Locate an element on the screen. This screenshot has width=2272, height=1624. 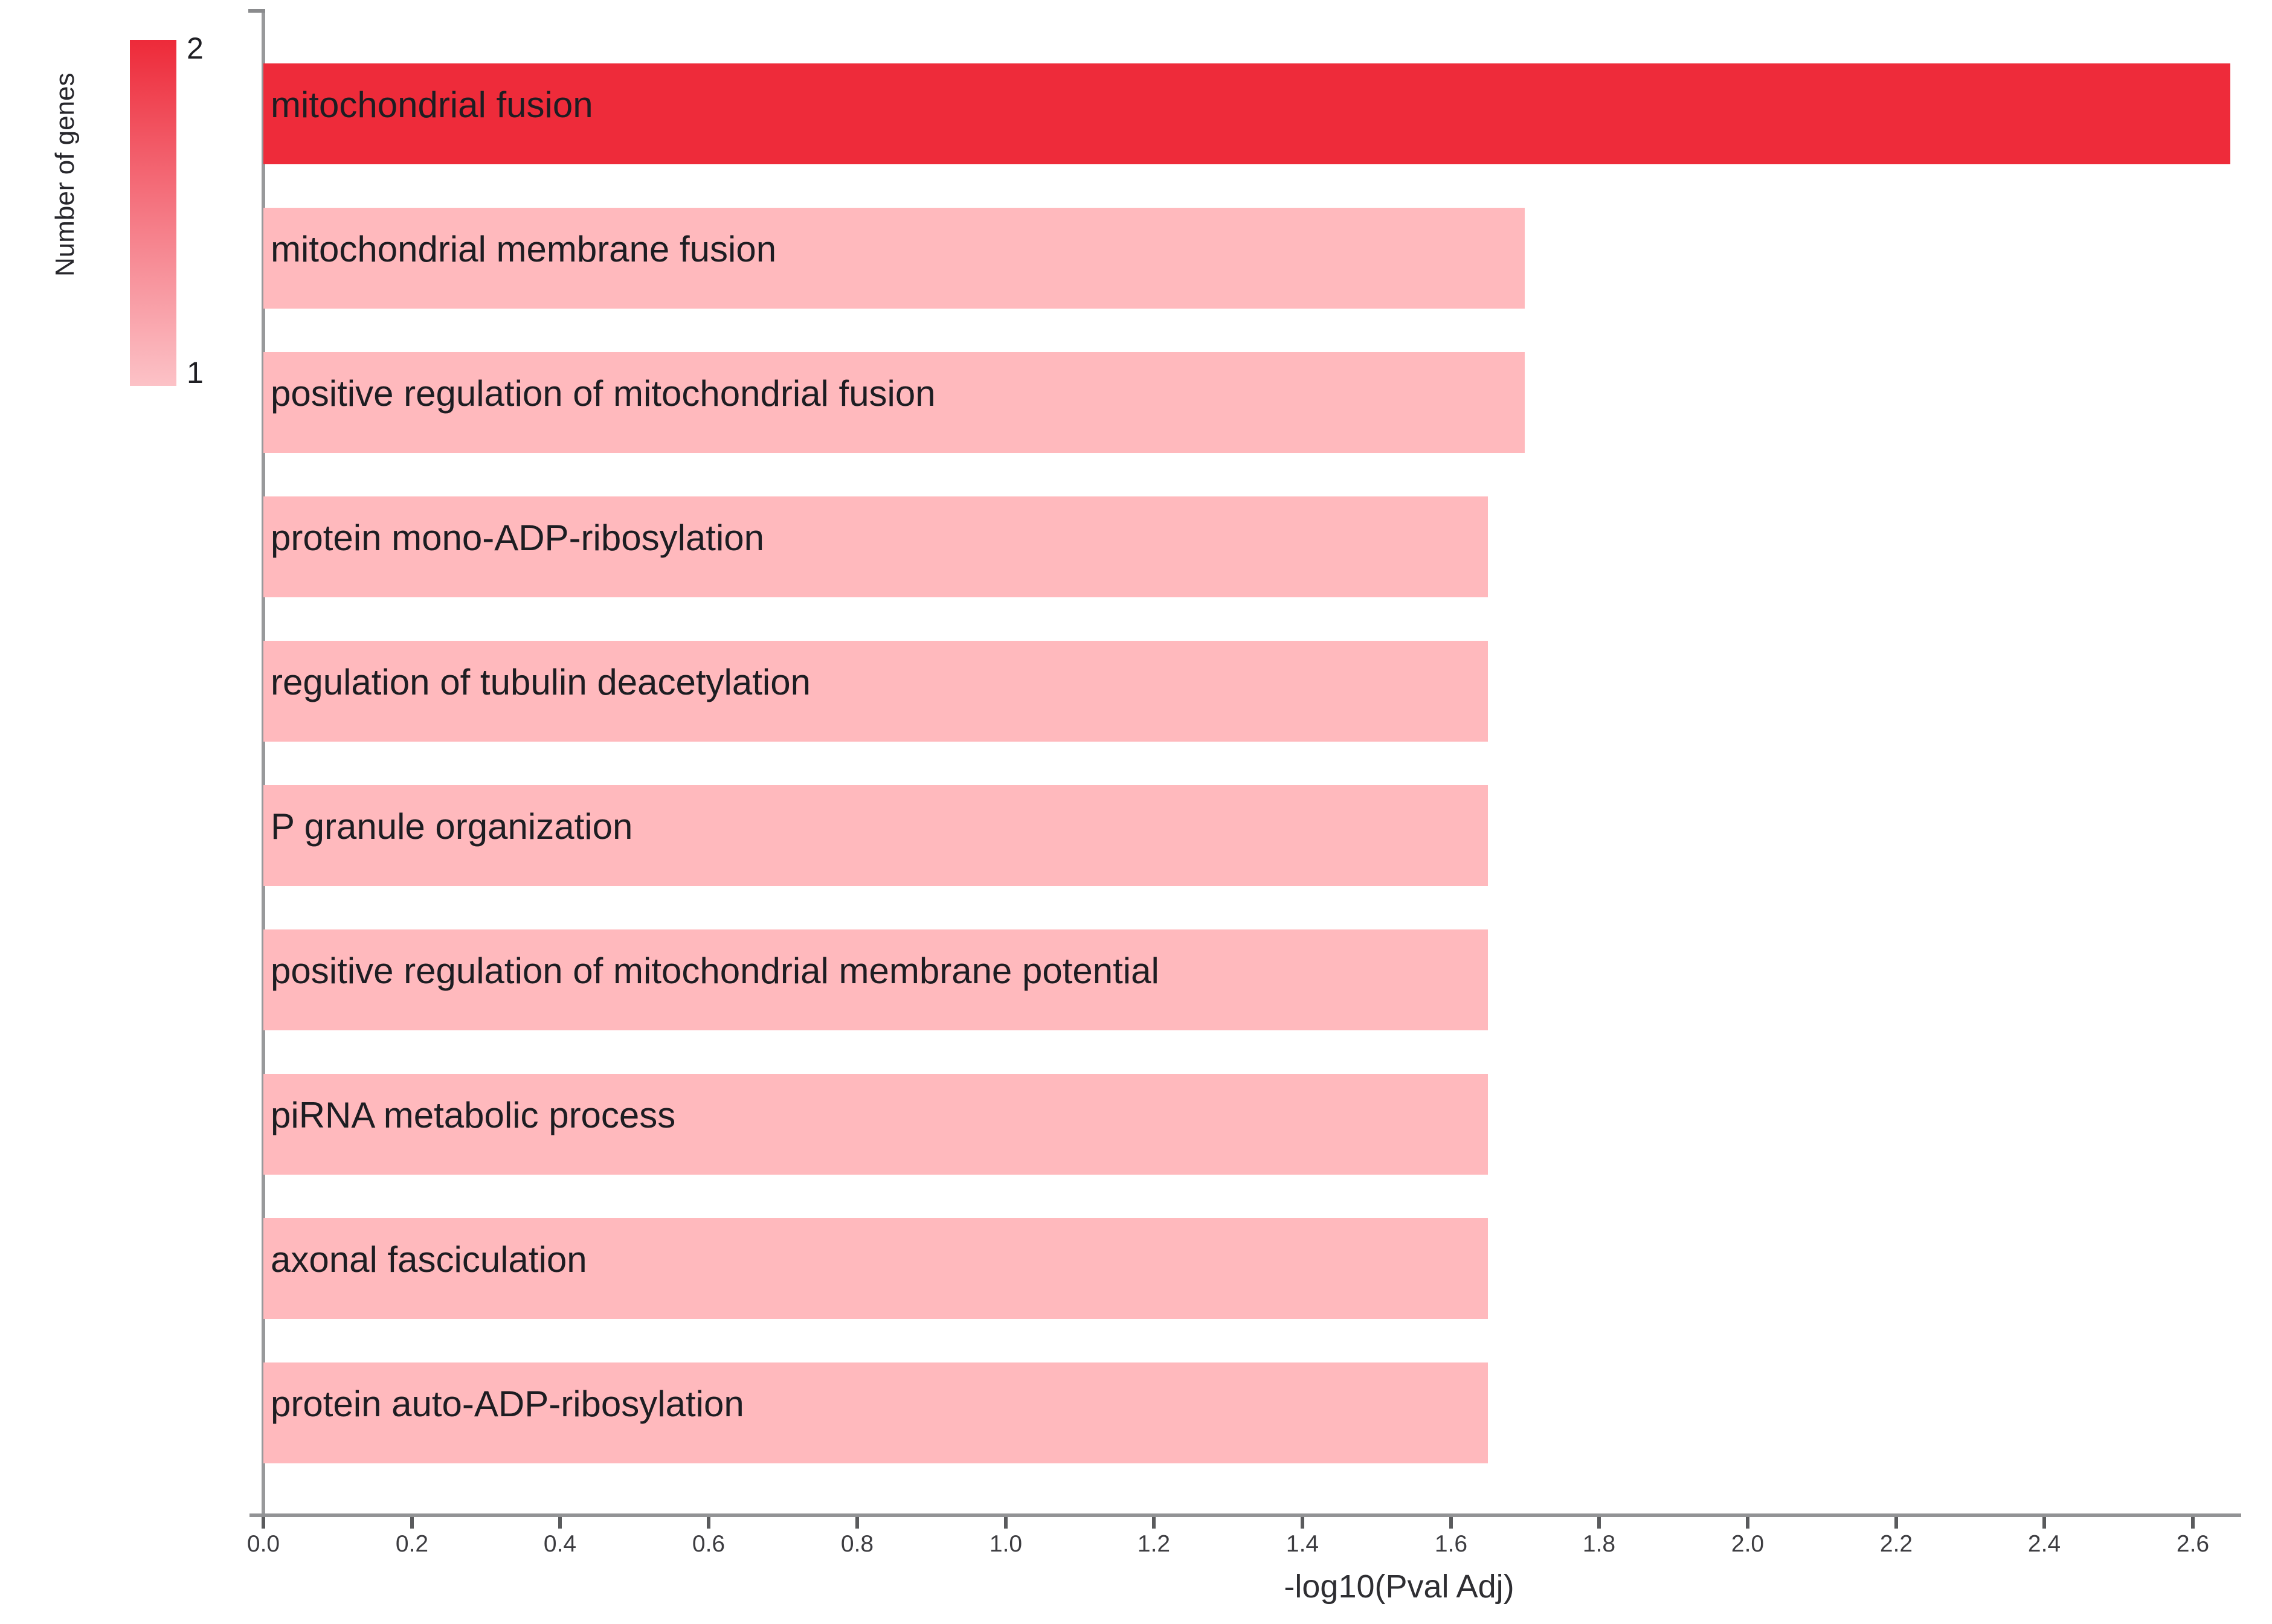
x-tick-label: 0.6 is located at coordinates (709, 1544).